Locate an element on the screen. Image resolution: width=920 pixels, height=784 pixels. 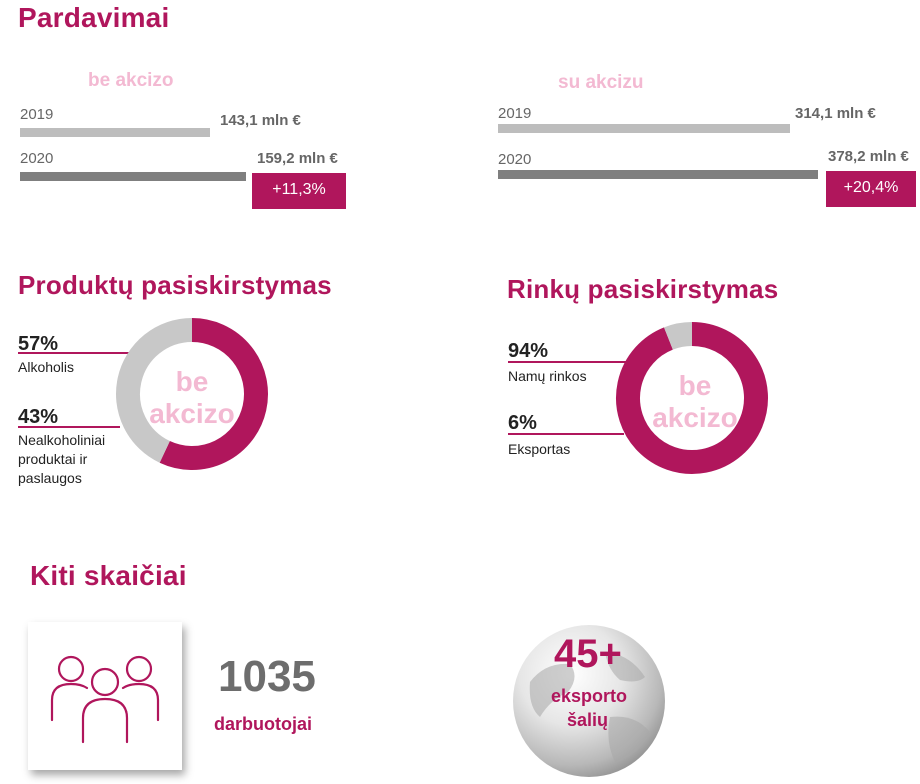
sales-right-bar-2019 is located at coordinates (644, 128).